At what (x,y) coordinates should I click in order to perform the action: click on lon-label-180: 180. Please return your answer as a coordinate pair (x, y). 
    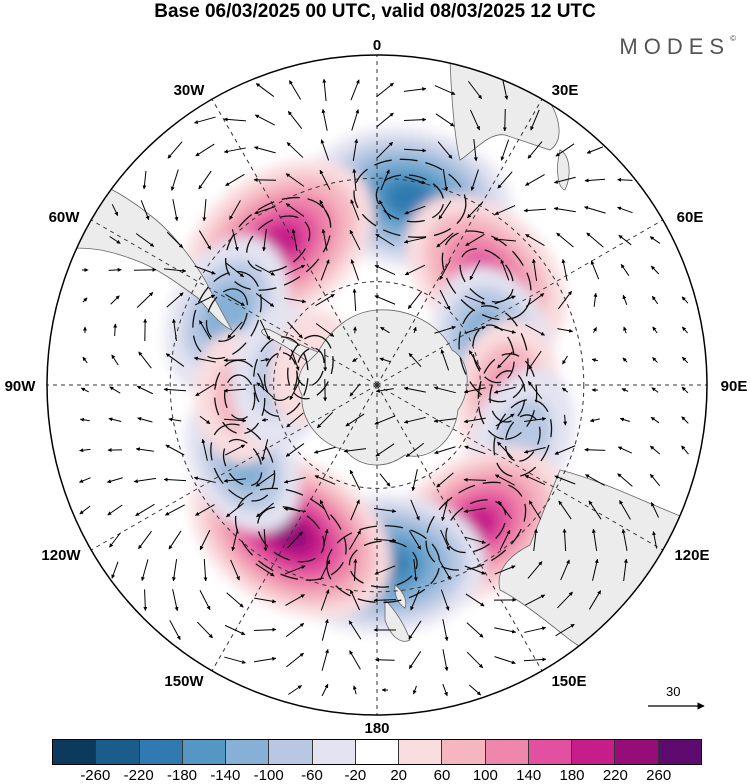
    Looking at the image, I should click on (376, 727).